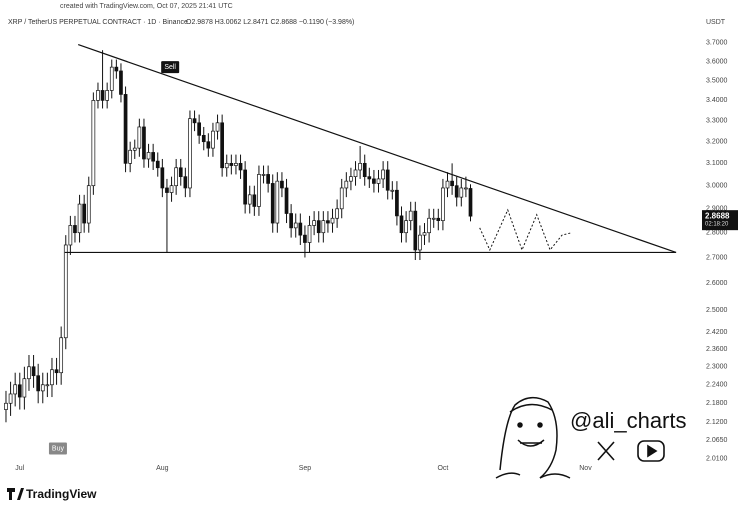  What do you see at coordinates (533, 437) in the screenshot?
I see `watermark-face` at bounding box center [533, 437].